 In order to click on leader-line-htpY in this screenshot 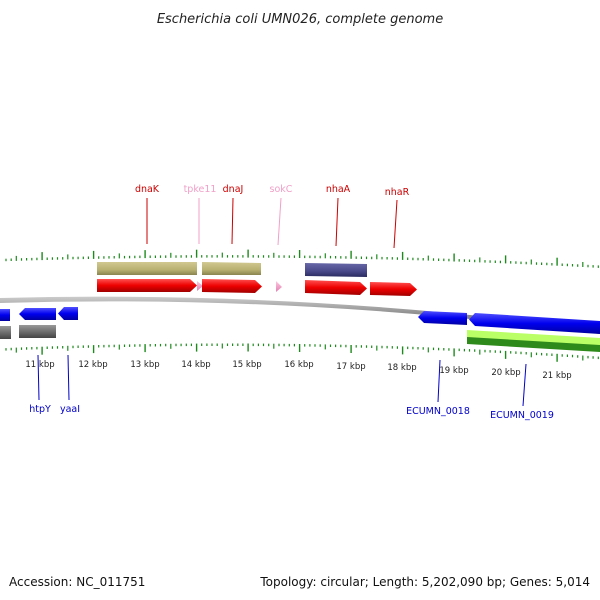, I will do `click(38, 377)`.